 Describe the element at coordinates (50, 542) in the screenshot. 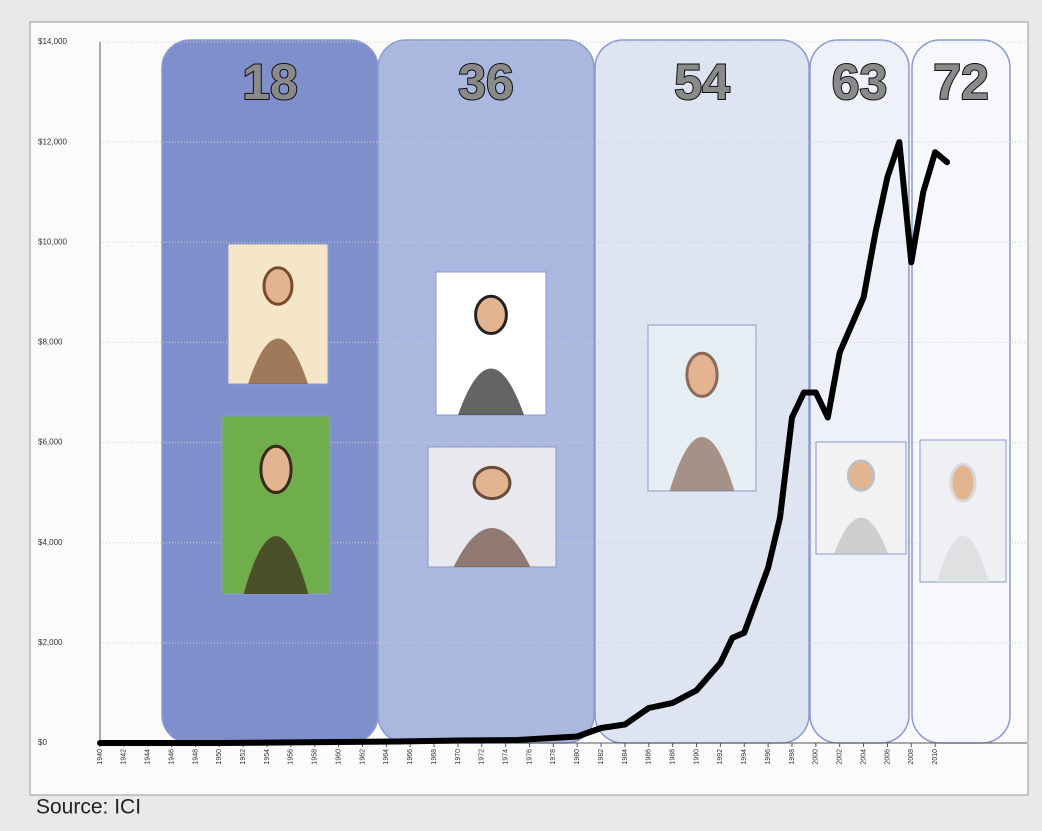

I see `y-tick-label: $4,000` at that location.